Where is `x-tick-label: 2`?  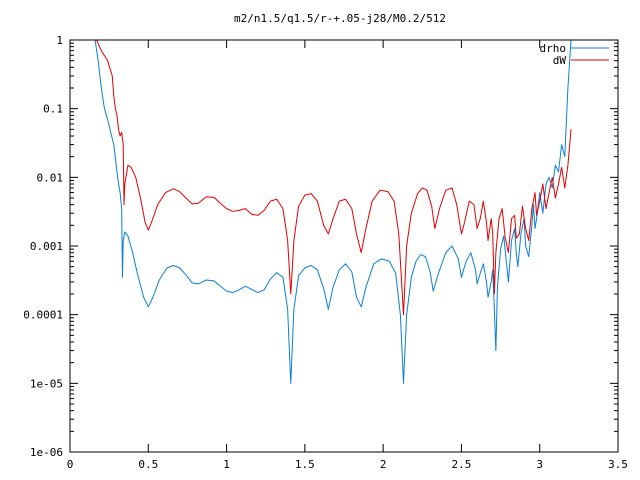 x-tick-label: 2 is located at coordinates (383, 464).